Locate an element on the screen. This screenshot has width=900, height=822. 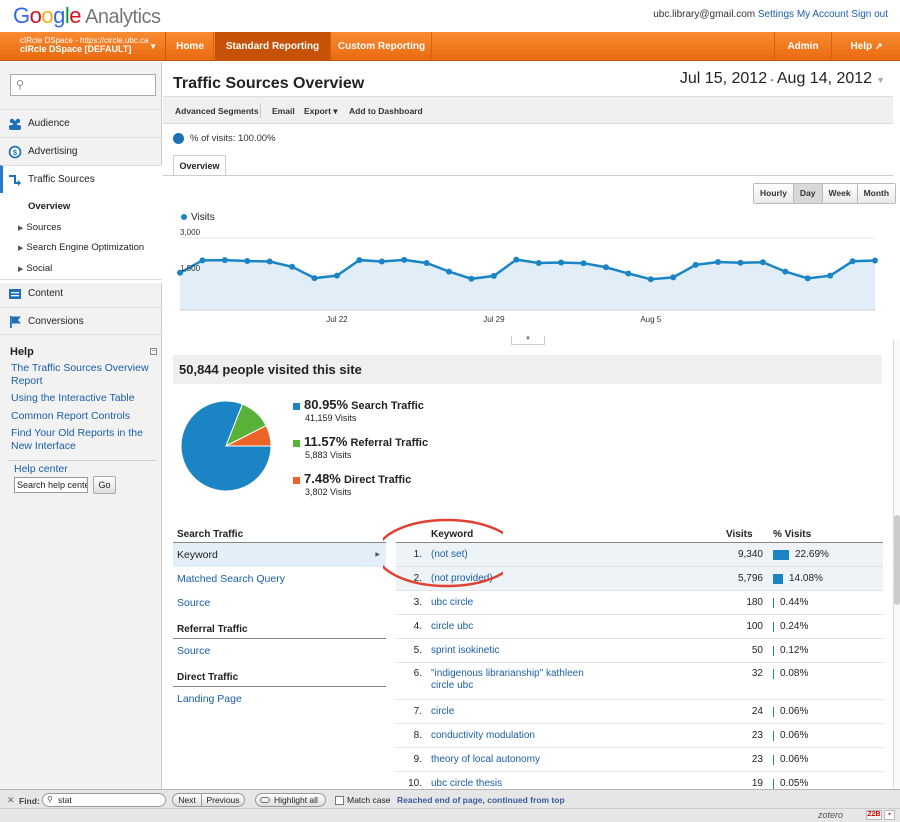
column-header-visits: Visits is located at coordinates (739, 534).